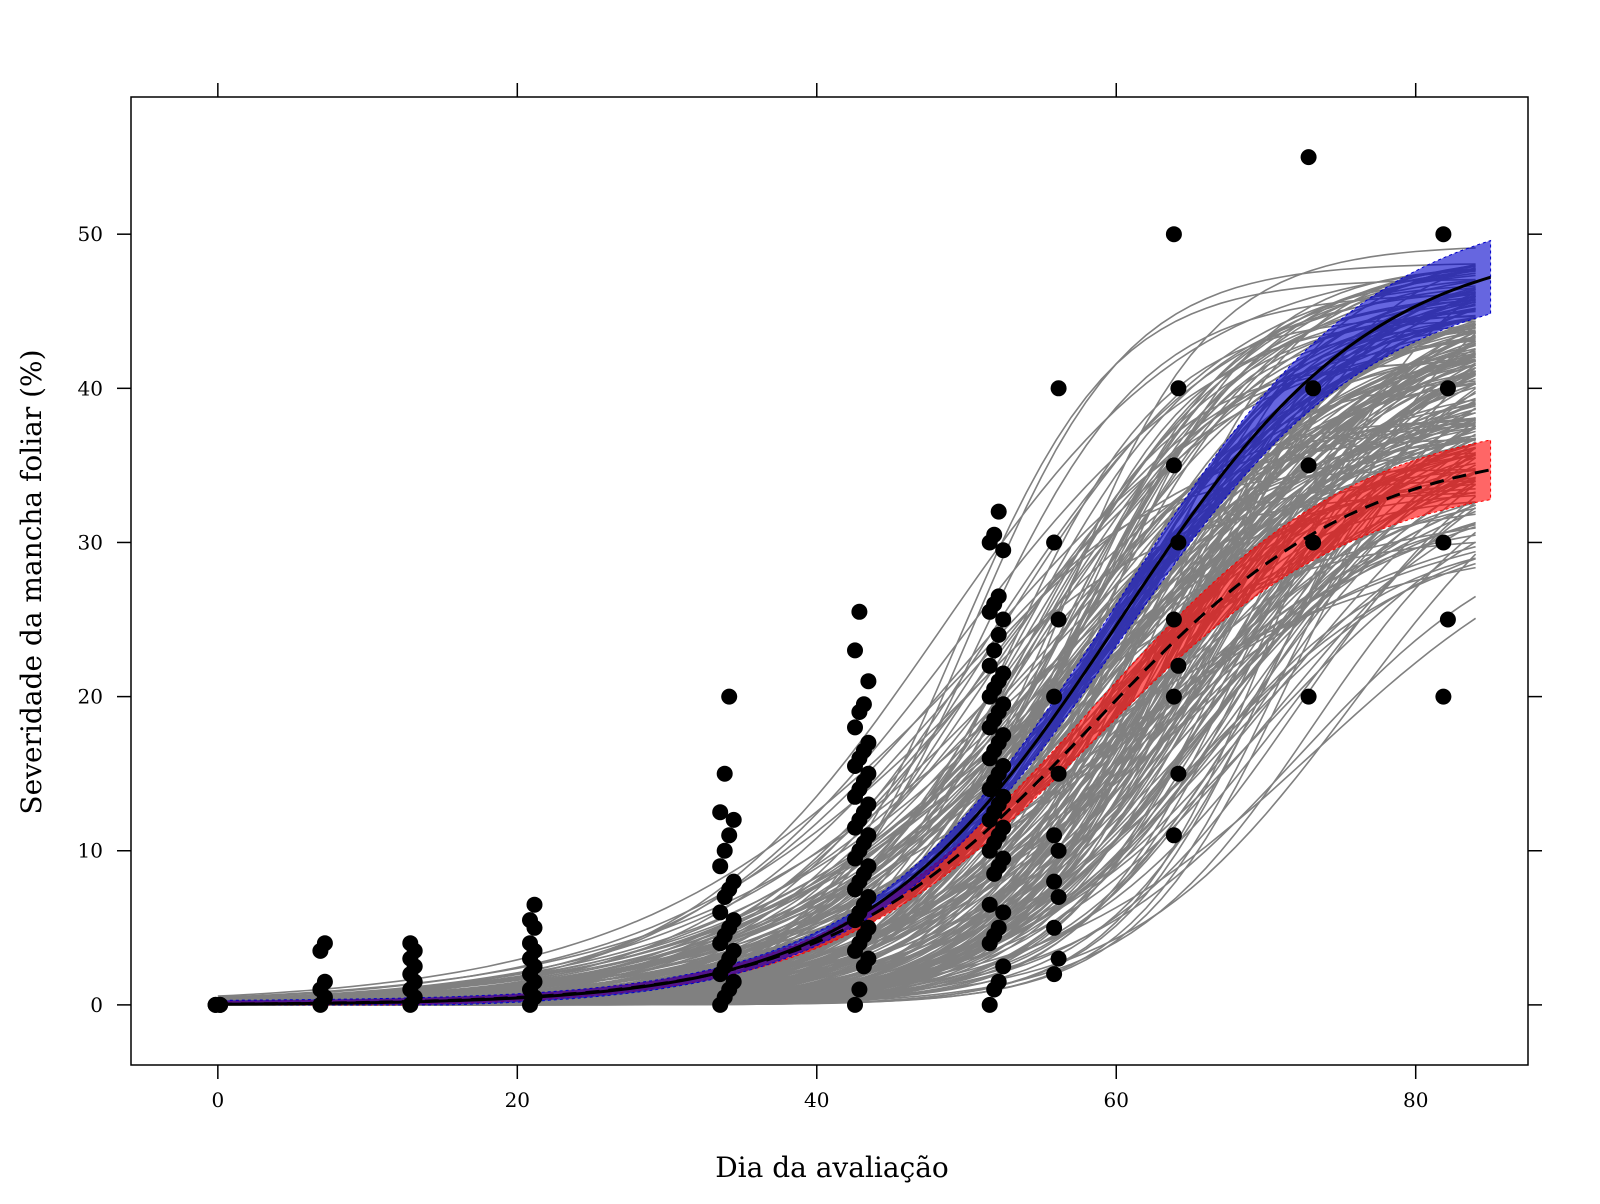  I want to click on y-tick-label: 20, so click(90, 697).